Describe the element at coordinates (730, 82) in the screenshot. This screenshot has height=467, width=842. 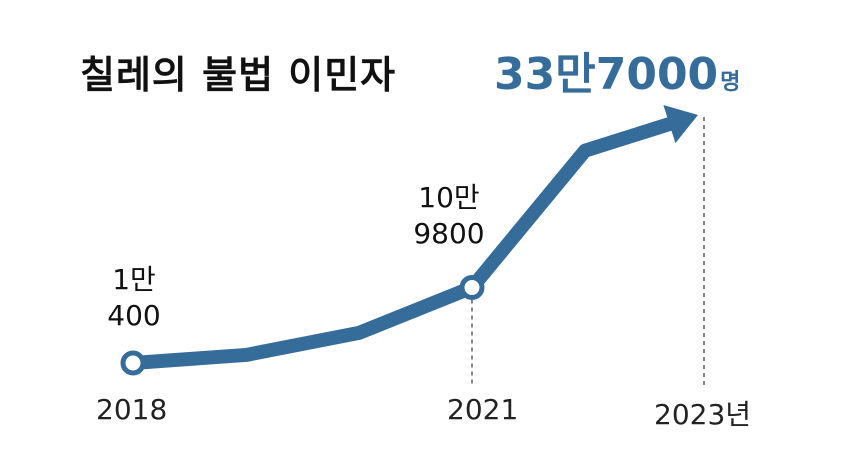
I see `headline-unit: 명` at that location.